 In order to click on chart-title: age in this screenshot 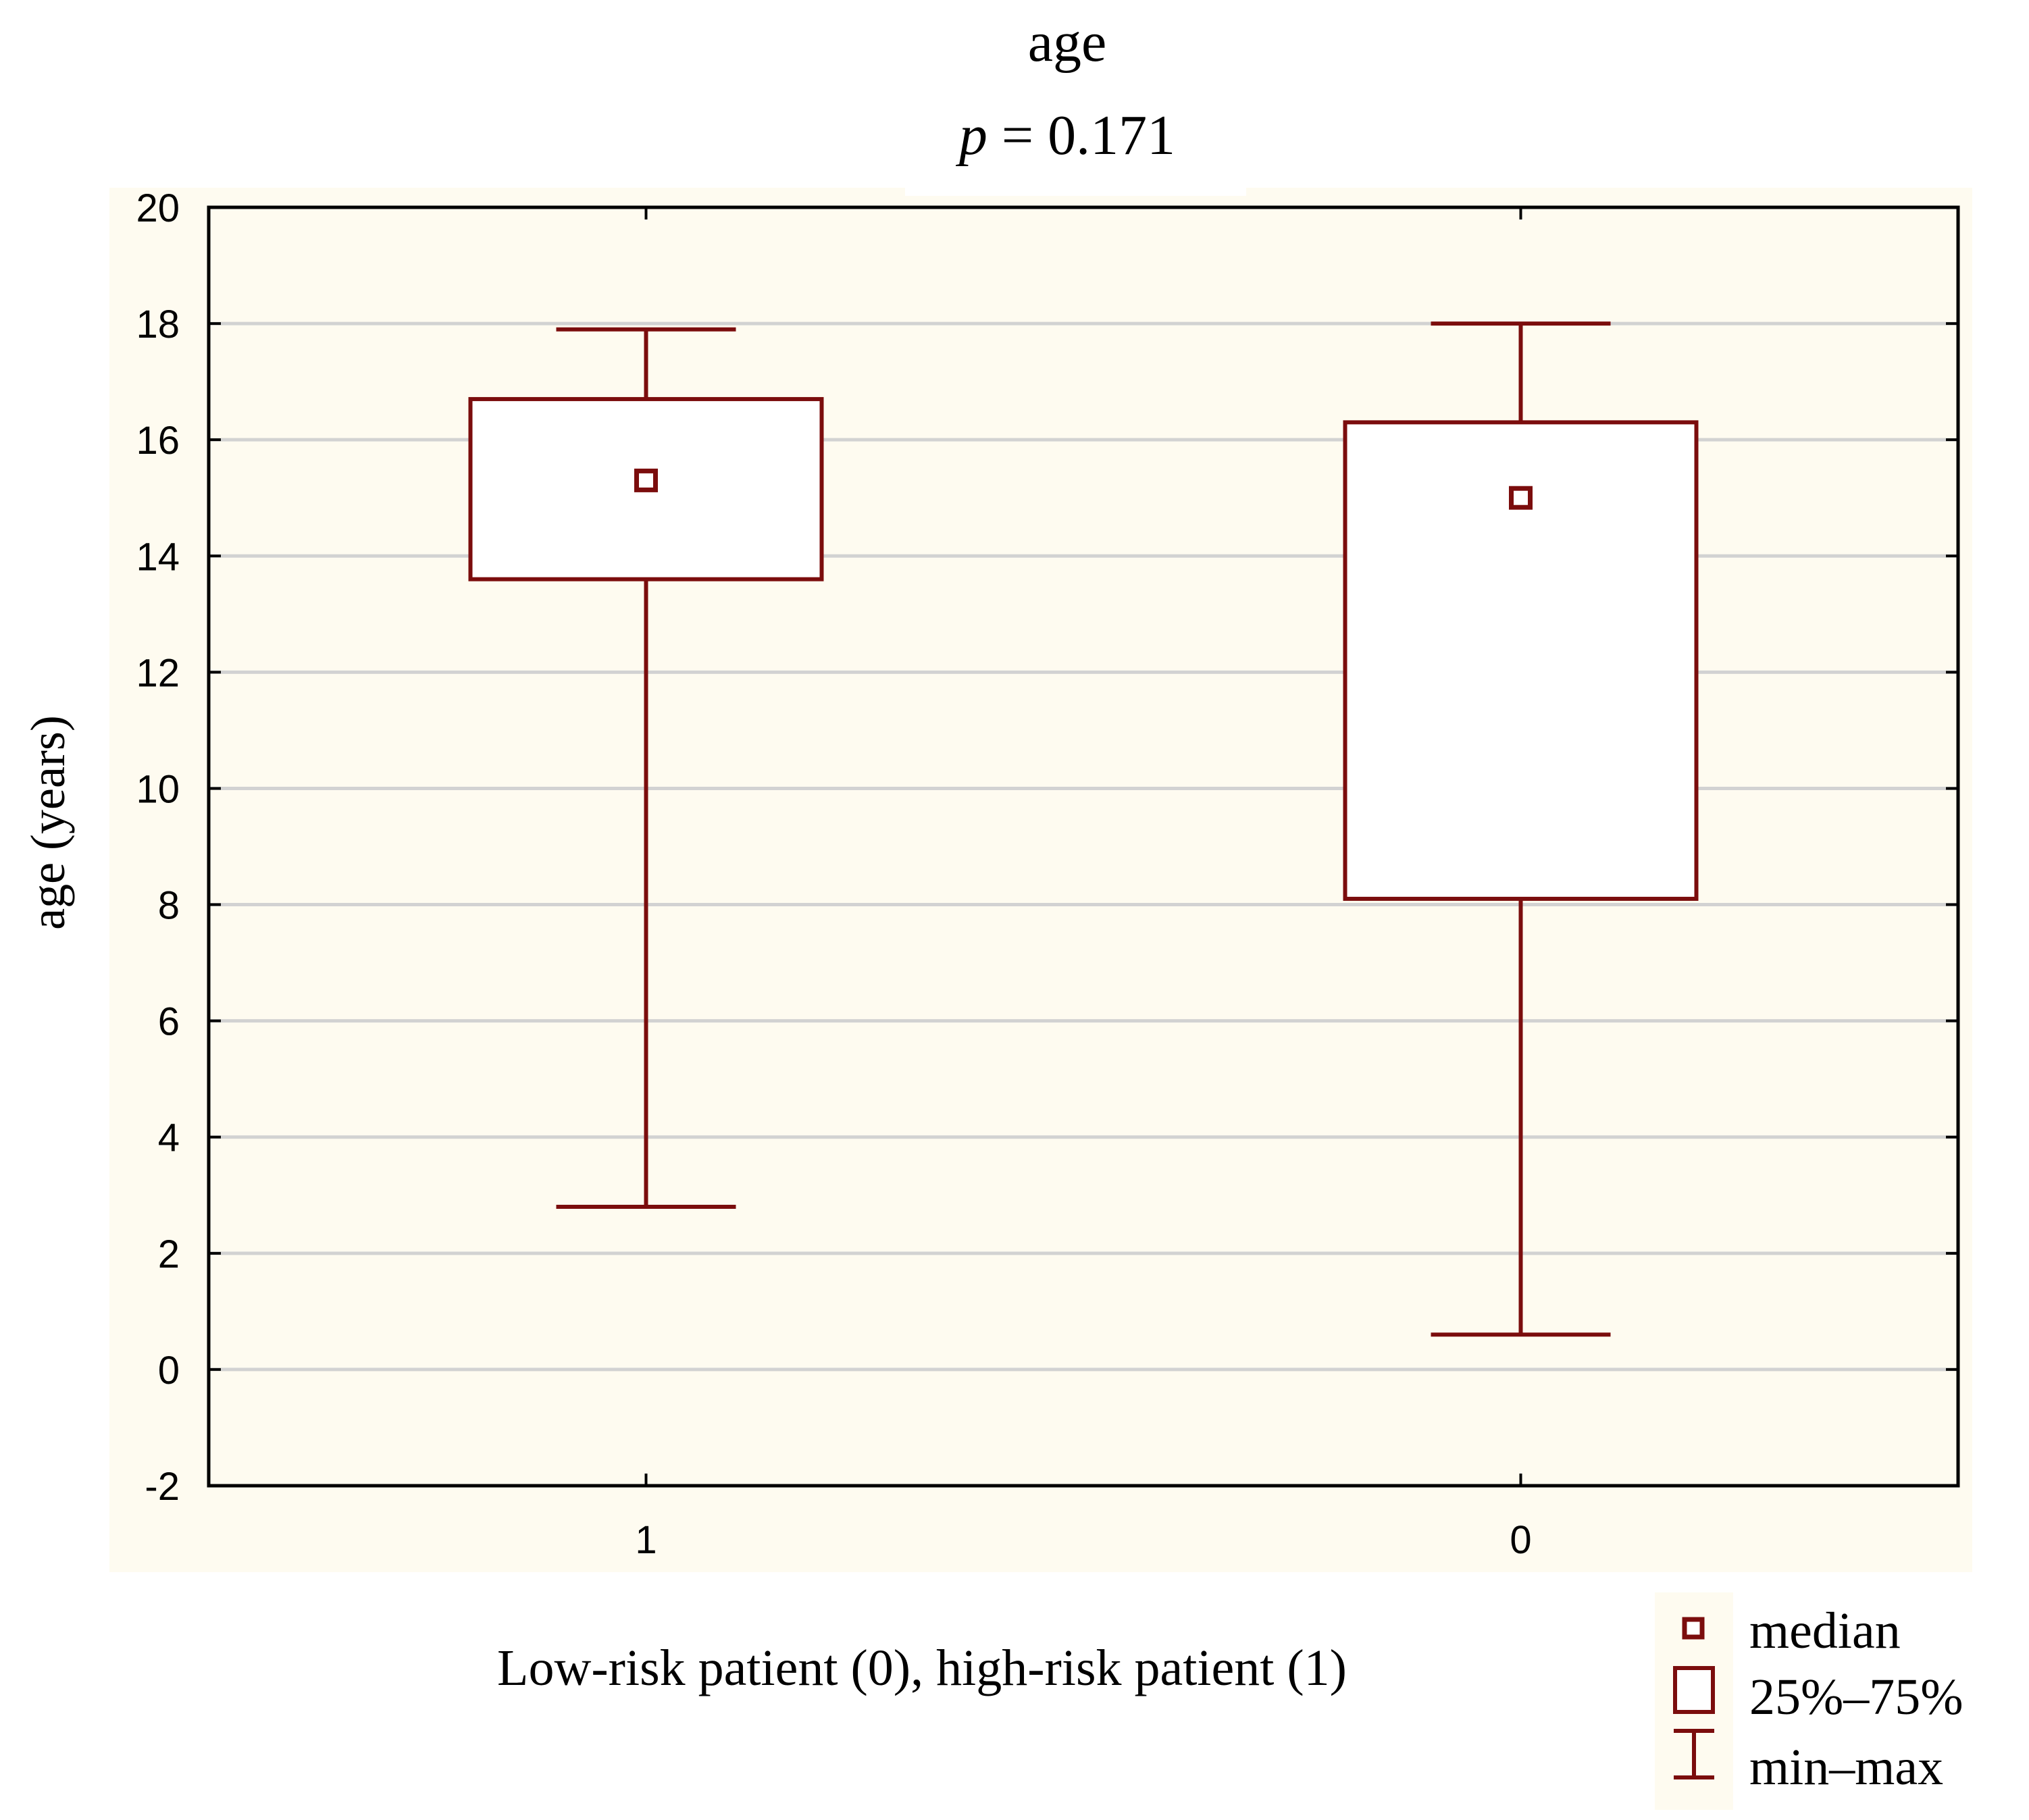, I will do `click(1067, 43)`.